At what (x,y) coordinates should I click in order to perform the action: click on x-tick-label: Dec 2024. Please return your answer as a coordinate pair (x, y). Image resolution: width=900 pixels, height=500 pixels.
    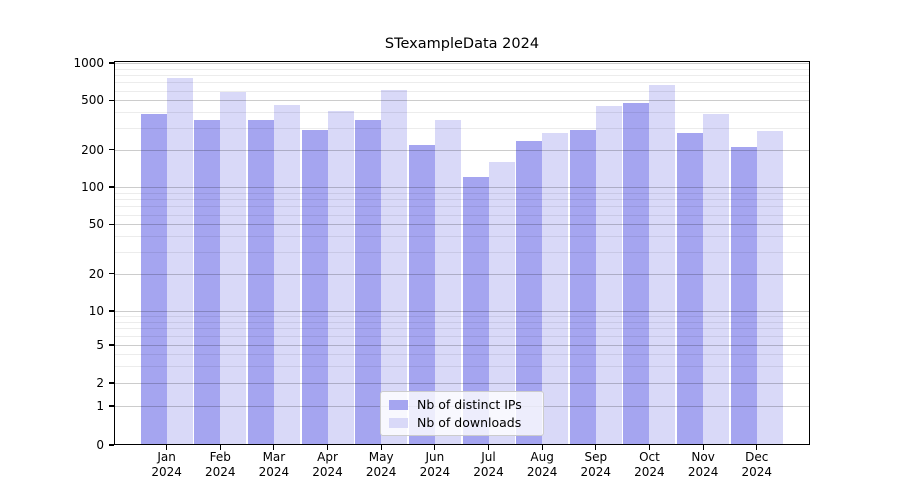
    Looking at the image, I should click on (757, 465).